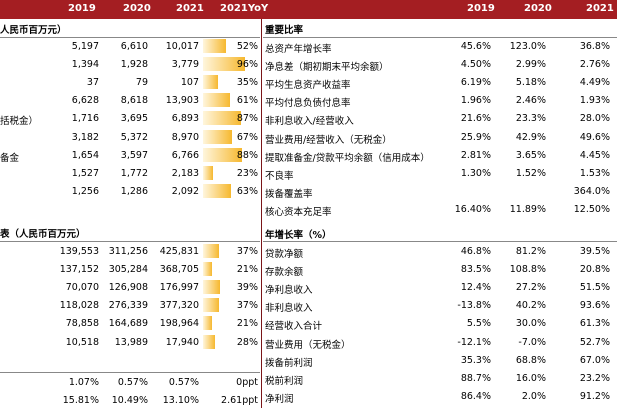 The image size is (617, 408). Describe the element at coordinates (481, 8) in the screenshot. I see `header-right-2019: 2019` at that location.